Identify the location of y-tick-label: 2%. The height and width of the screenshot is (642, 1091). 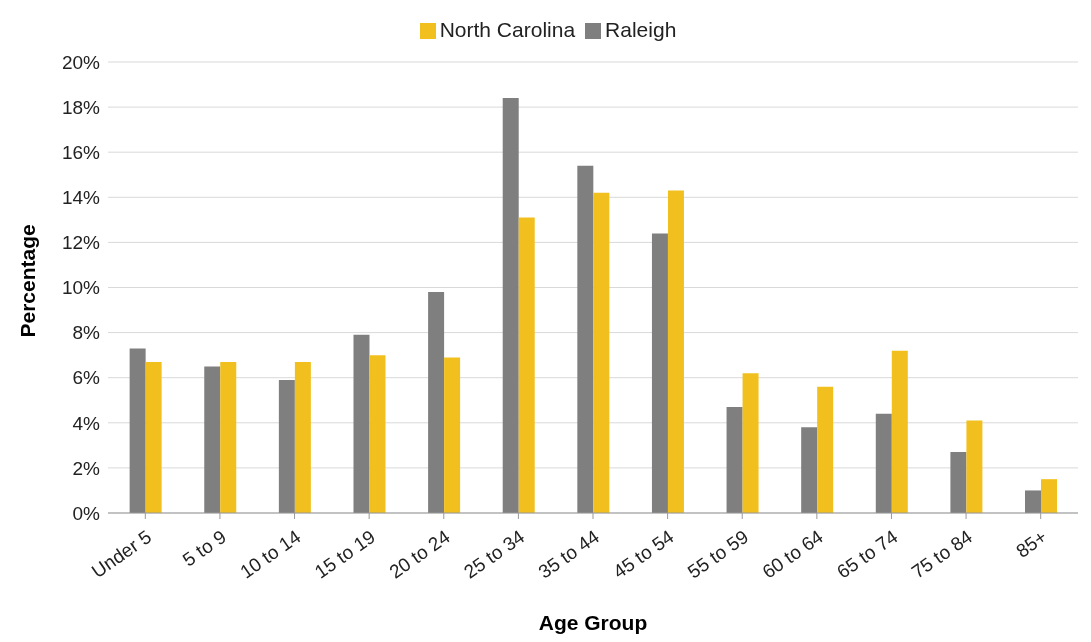
(86, 468).